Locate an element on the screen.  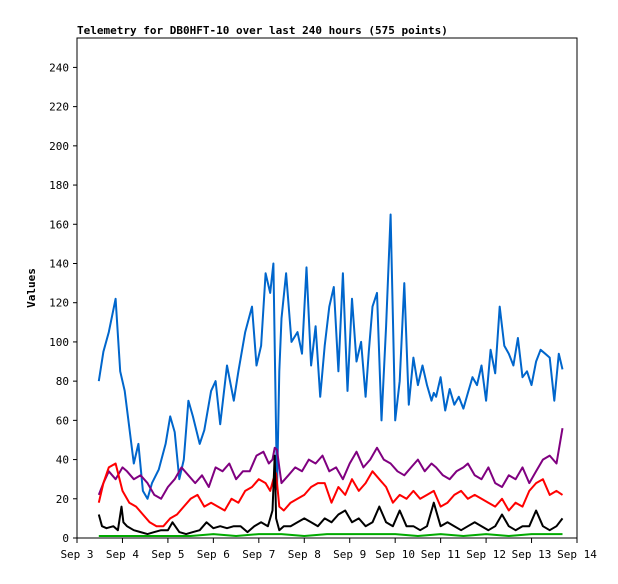
y-tick-label: 120 is located at coordinates (59, 303).